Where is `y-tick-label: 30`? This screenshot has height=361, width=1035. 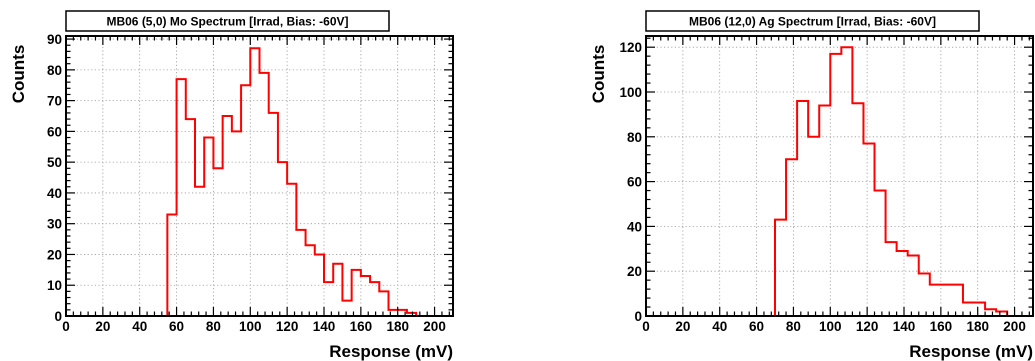 y-tick-label: 30 is located at coordinates (54, 224).